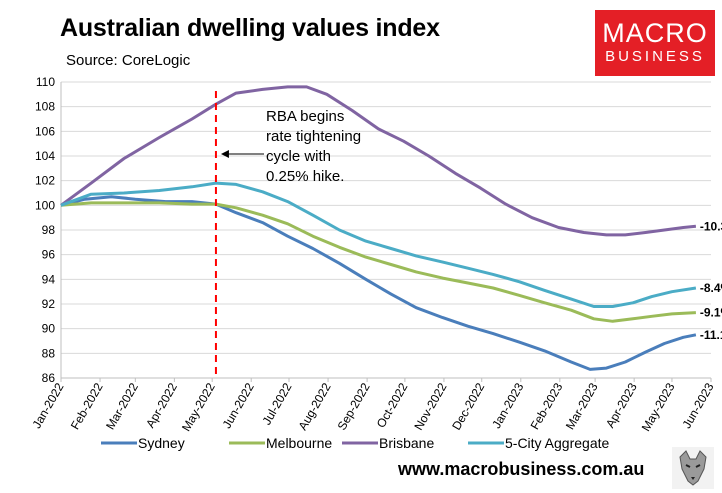  Describe the element at coordinates (711, 313) in the screenshot. I see `end-value-label: -9.1%` at that location.